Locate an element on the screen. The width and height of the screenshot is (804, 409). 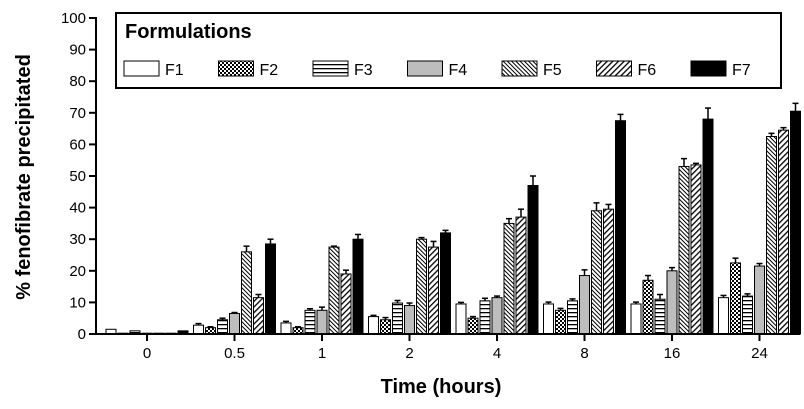
x-tick-label: 0.5 is located at coordinates (234, 353).